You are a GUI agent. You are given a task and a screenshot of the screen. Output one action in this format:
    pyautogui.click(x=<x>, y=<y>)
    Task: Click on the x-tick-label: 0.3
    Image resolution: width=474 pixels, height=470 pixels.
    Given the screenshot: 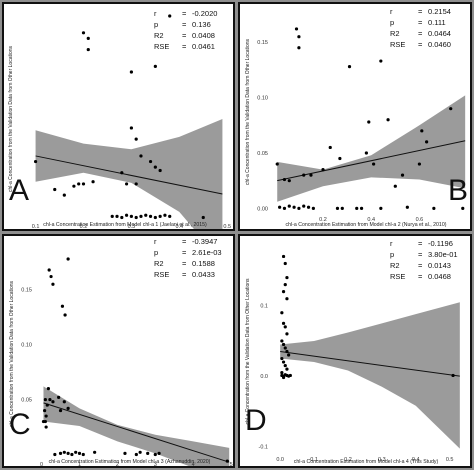 What is the action you would take?
    pyautogui.click(x=132, y=226)
    